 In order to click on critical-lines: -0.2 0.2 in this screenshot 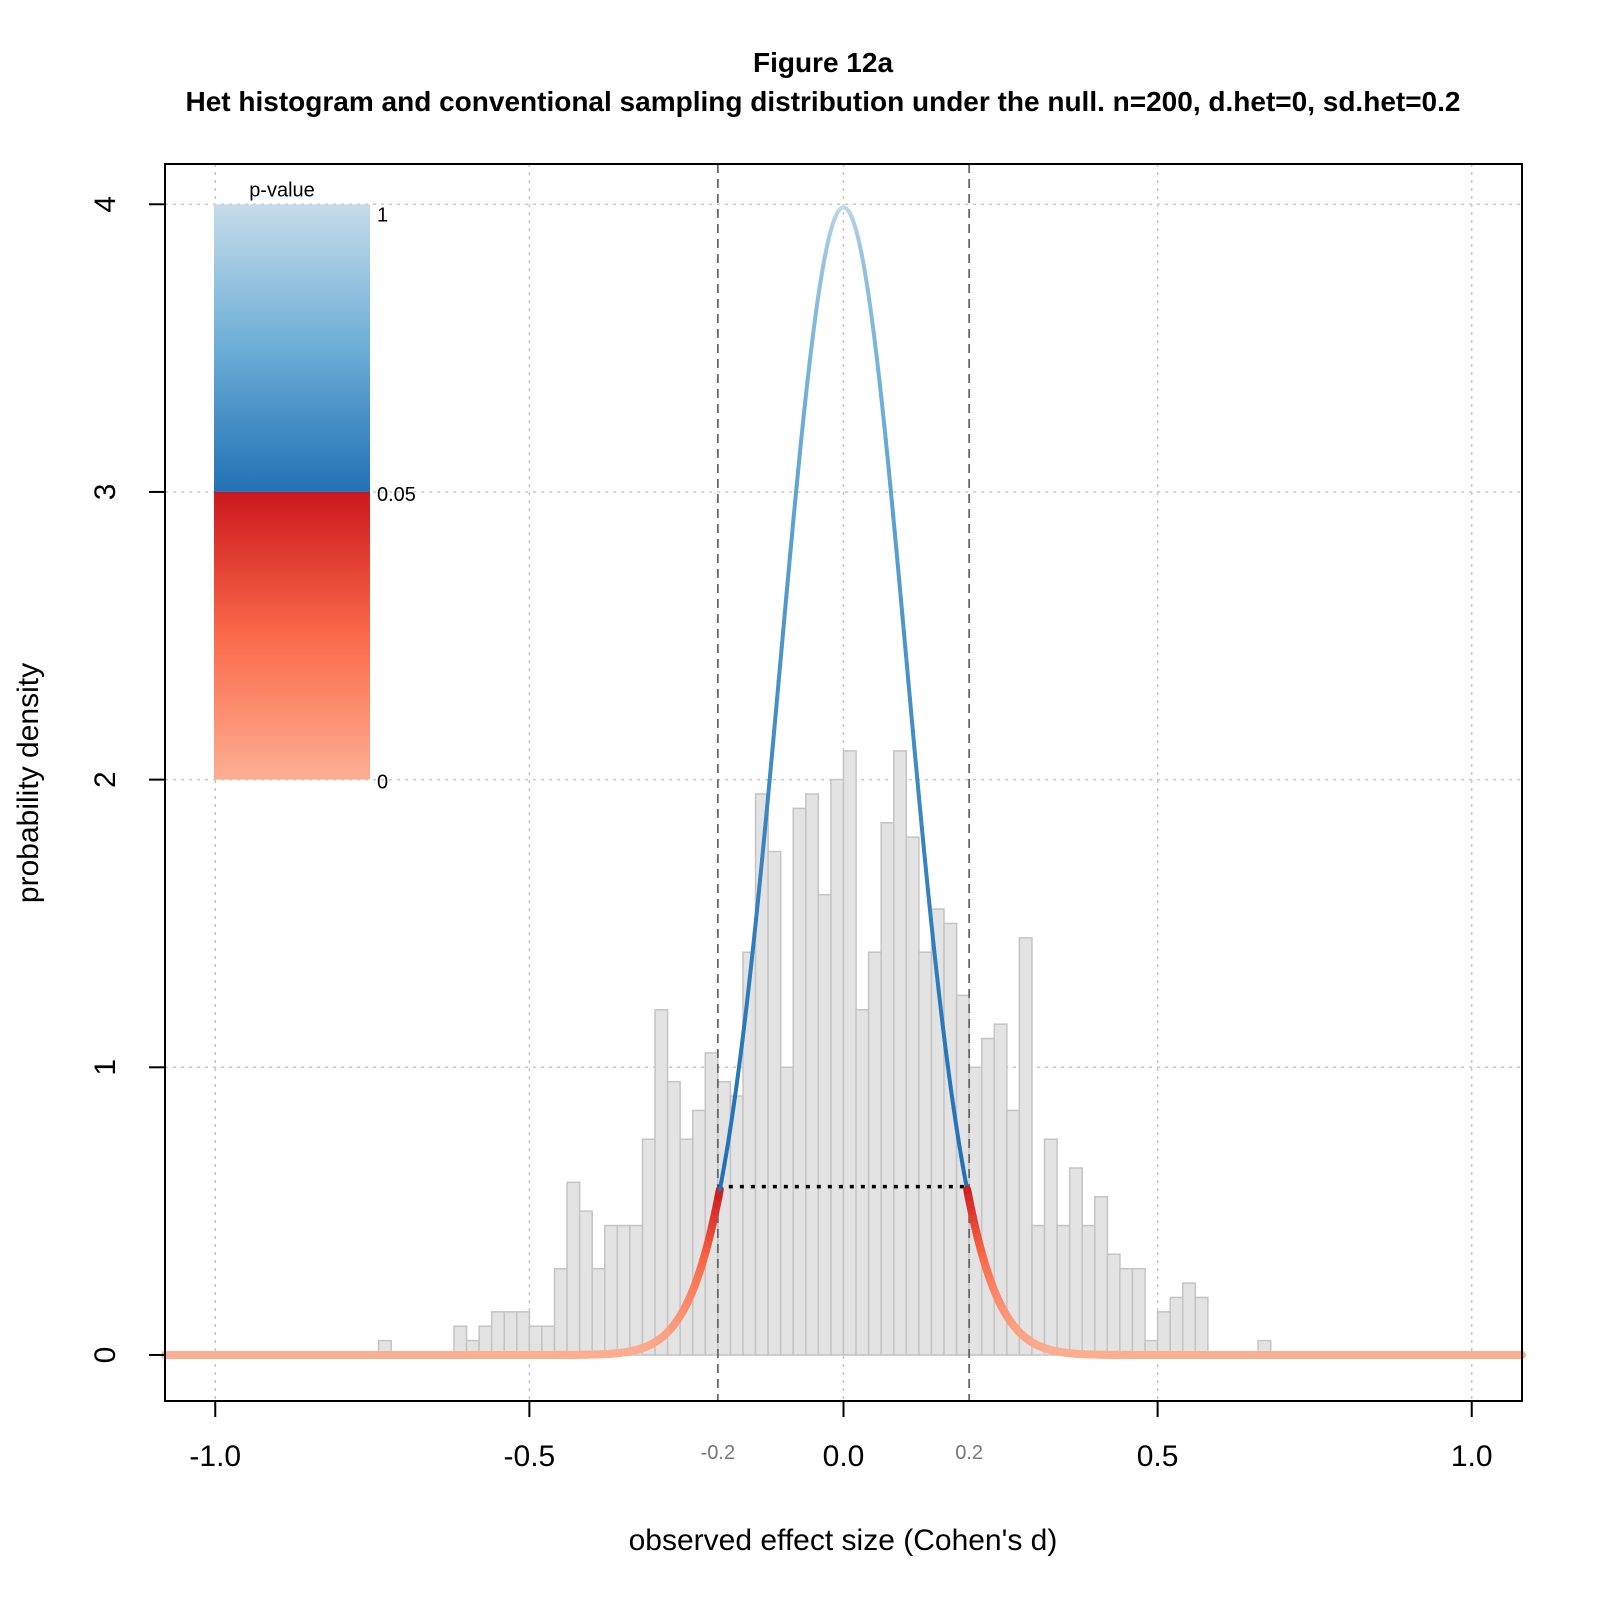, I will do `click(842, 814)`.